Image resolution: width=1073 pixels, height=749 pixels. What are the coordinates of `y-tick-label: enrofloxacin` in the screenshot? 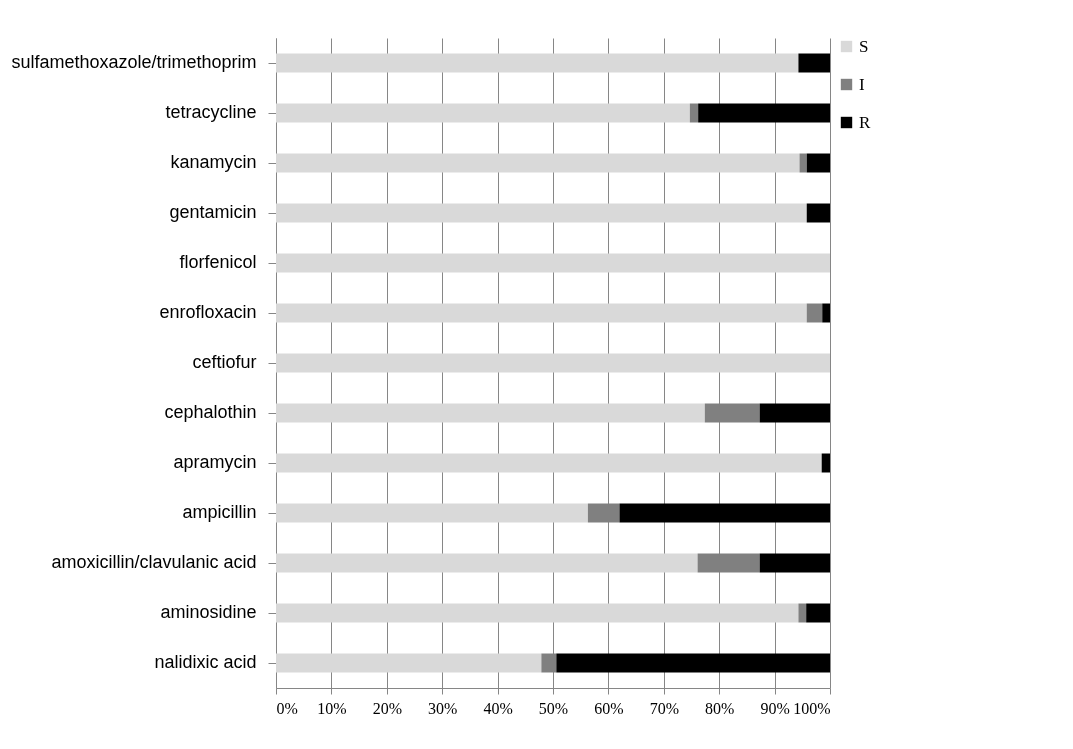 It's located at (208, 312).